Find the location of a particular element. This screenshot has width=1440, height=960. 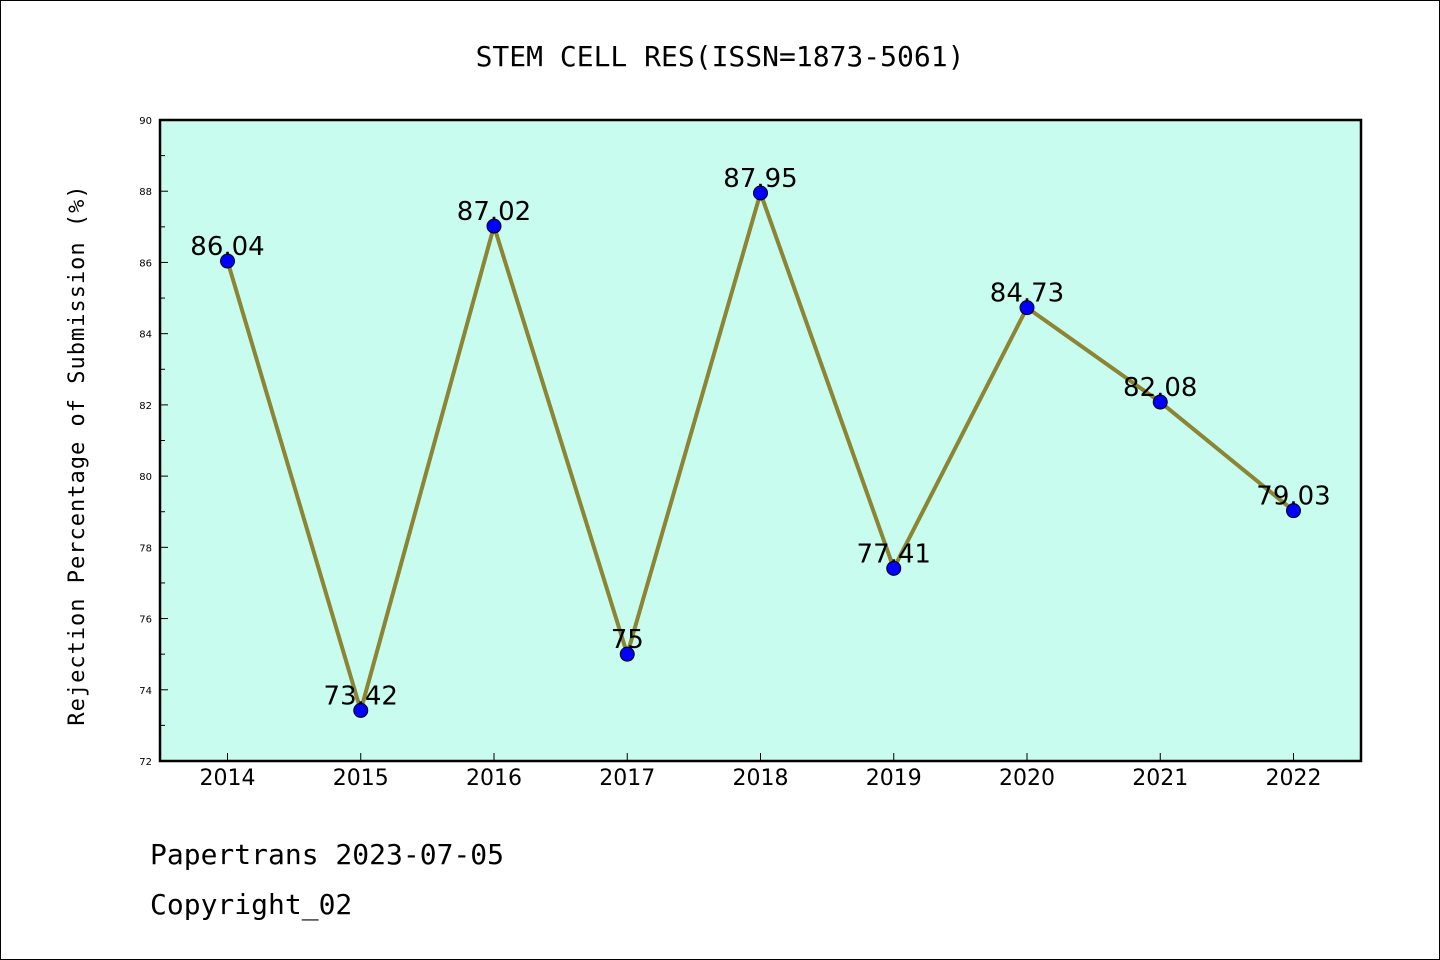

data-label: 87.02 is located at coordinates (494, 212).